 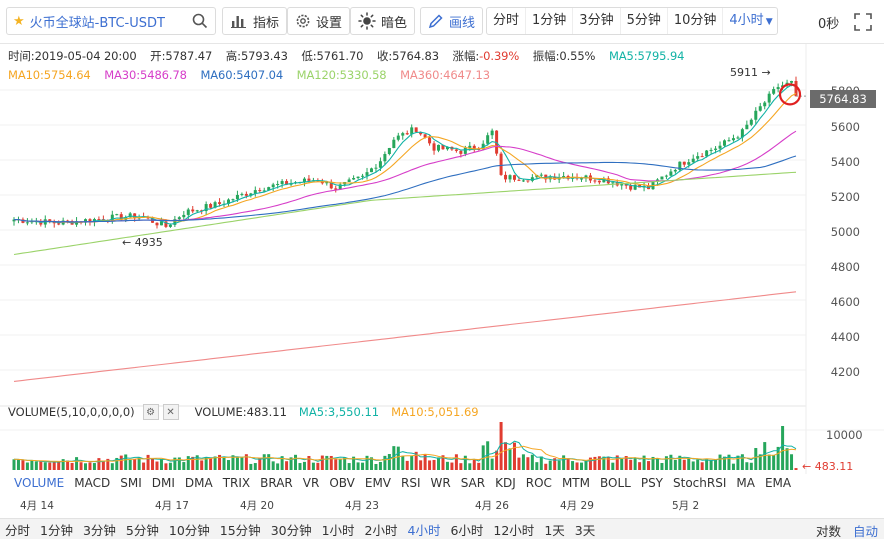 I want to click on search-icon, so click(x=200, y=21).